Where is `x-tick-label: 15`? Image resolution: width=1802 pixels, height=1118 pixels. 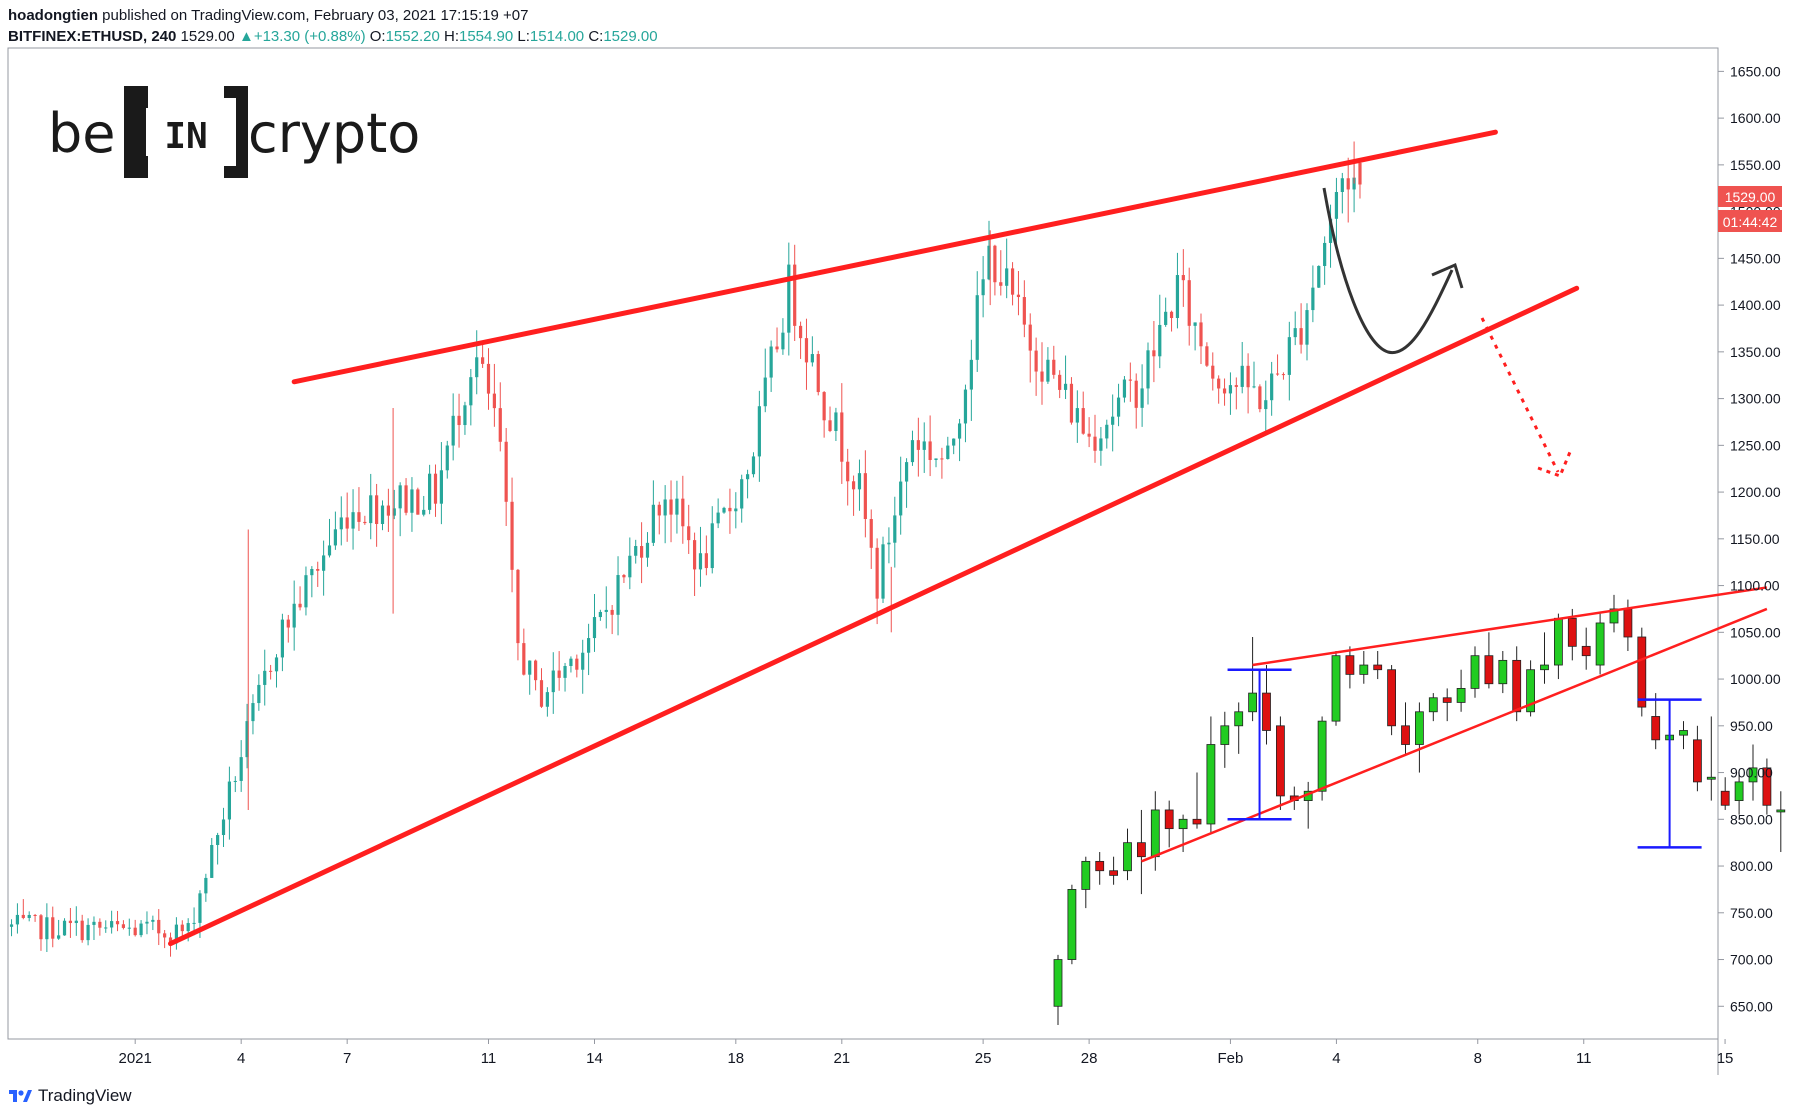 x-tick-label: 15 is located at coordinates (1725, 1058).